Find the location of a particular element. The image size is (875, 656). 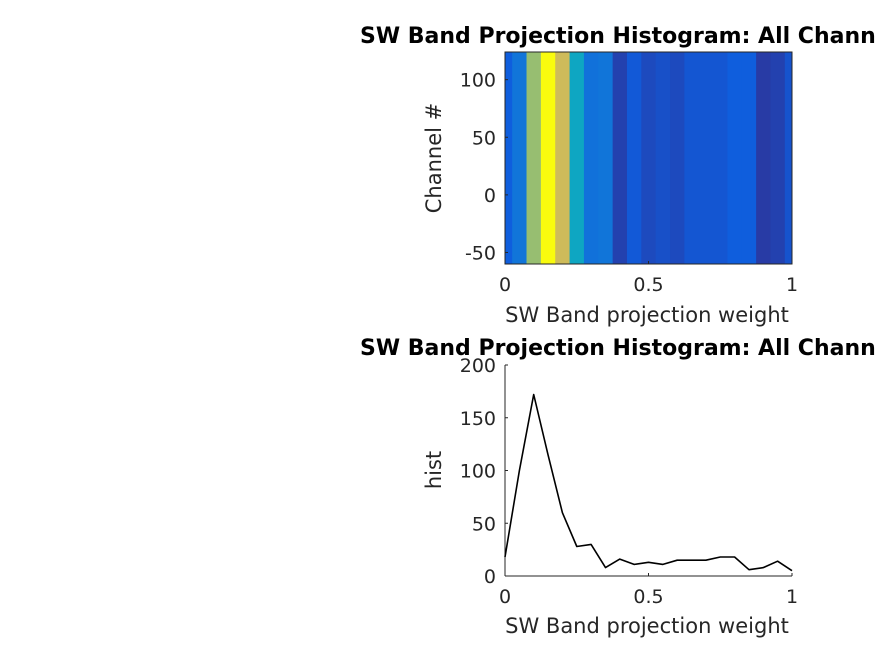

hist-y-ticks: 0 50 100 150 200 is located at coordinates (484, 471).